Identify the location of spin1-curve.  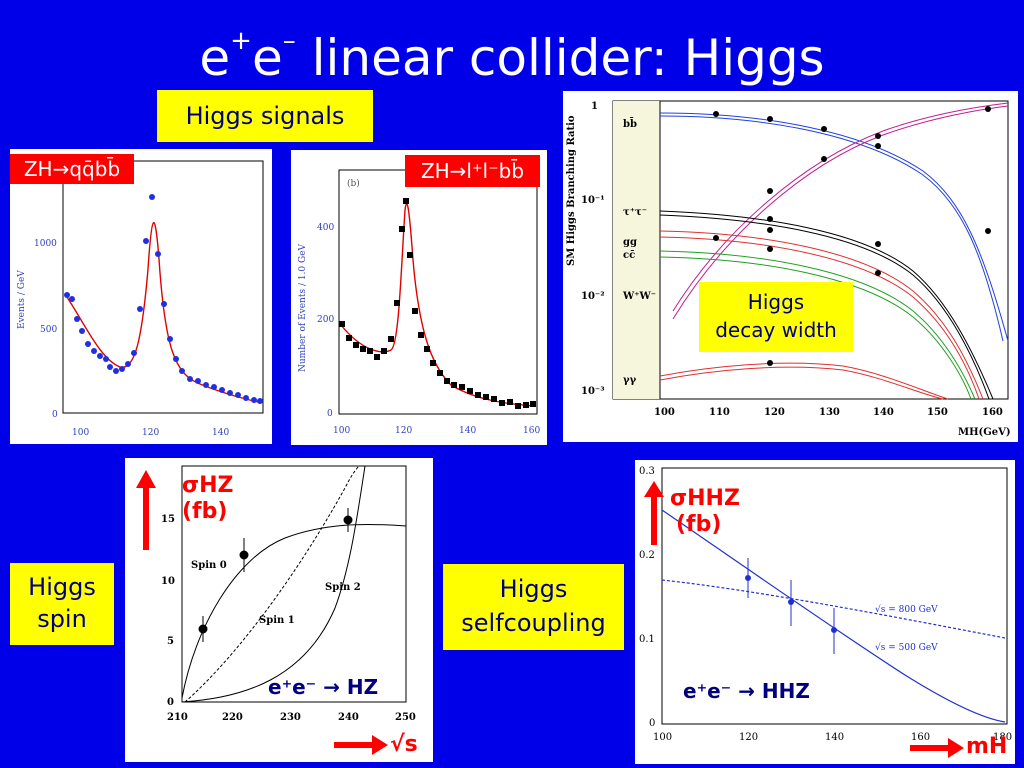
(272, 584).